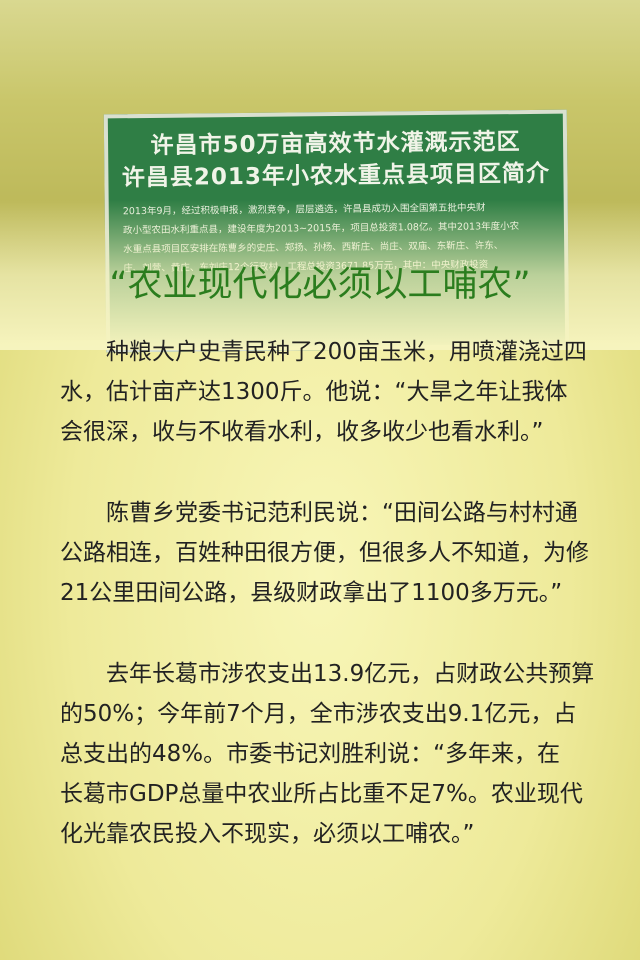  Describe the element at coordinates (336, 176) in the screenshot. I see `sign-title-line: 许昌县2013年小农水重点县项目区简介` at that location.